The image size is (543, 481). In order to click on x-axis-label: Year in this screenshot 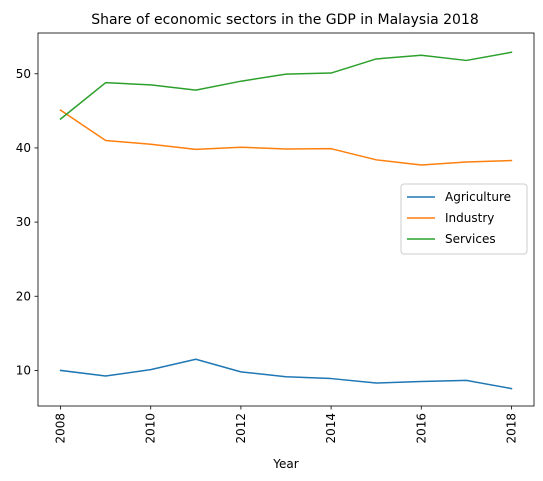, I will do `click(285, 464)`.